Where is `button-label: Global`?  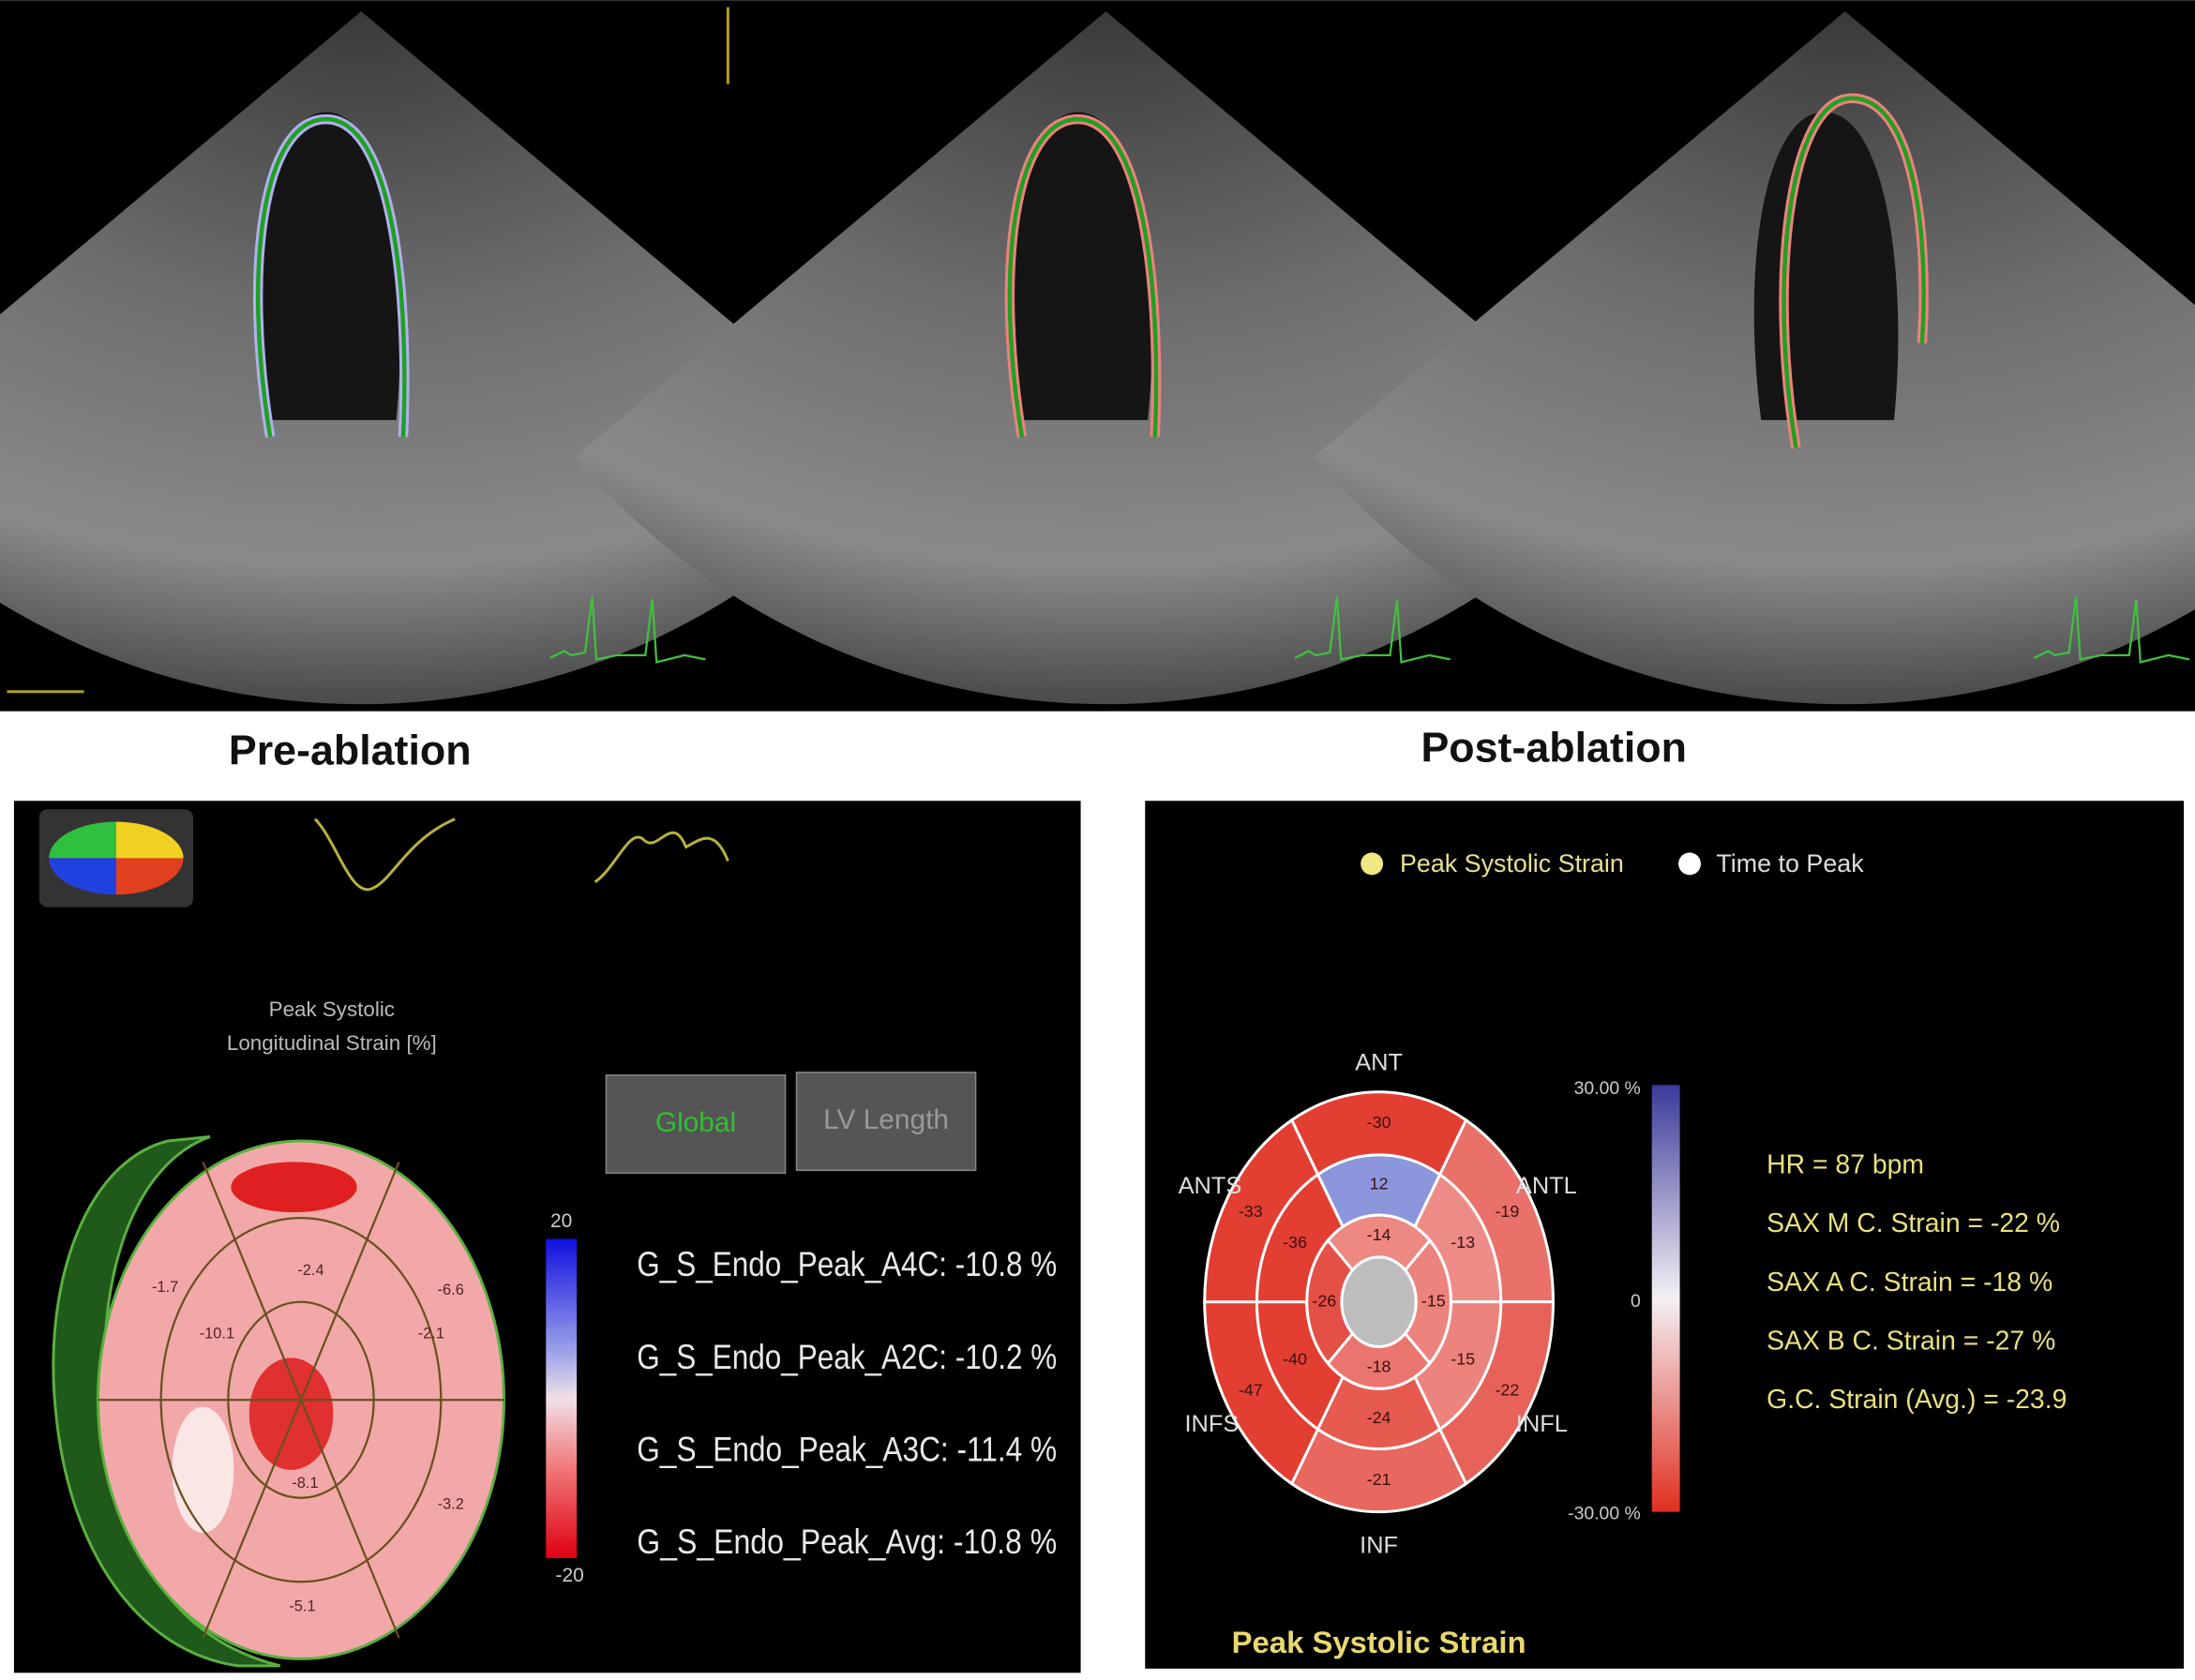 button-label: Global is located at coordinates (695, 1122).